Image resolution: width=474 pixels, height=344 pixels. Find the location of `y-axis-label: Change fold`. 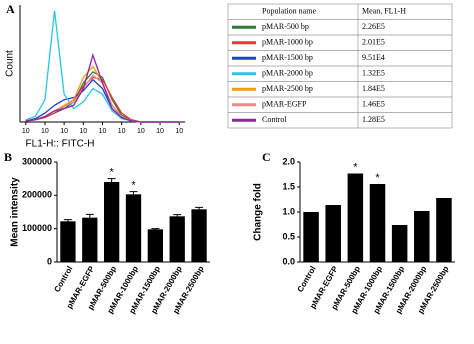

y-axis-label: Change fold is located at coordinates (258, 212).